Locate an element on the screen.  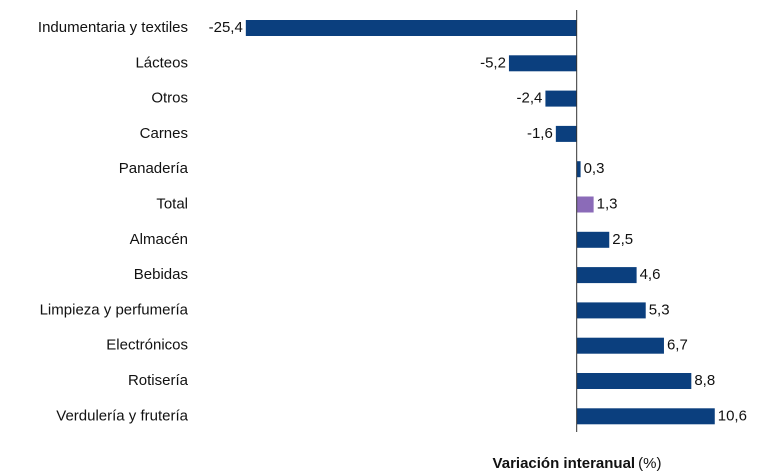
data-label: -25,4 is located at coordinates (226, 27).